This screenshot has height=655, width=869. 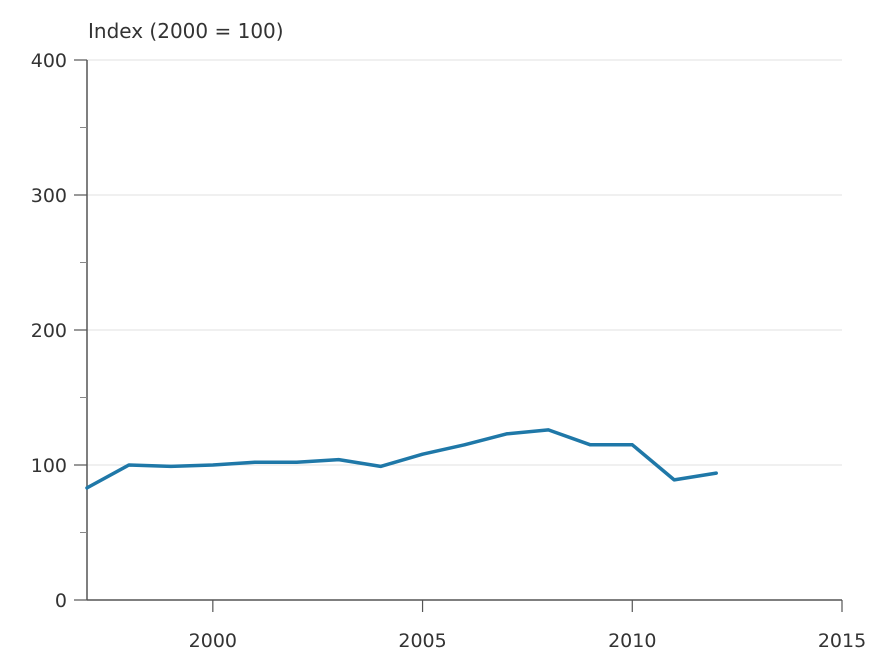 What do you see at coordinates (527, 626) in the screenshot?
I see `x-axis-ticks: 2000 2005 2010 2015` at bounding box center [527, 626].